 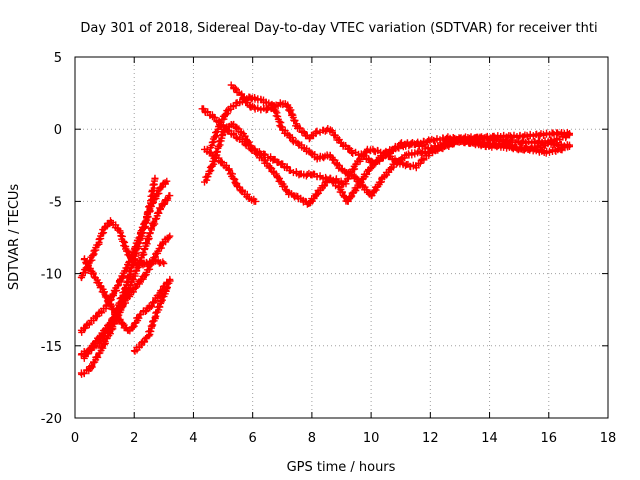 I want to click on x-tick-label: 12, so click(x=430, y=438).